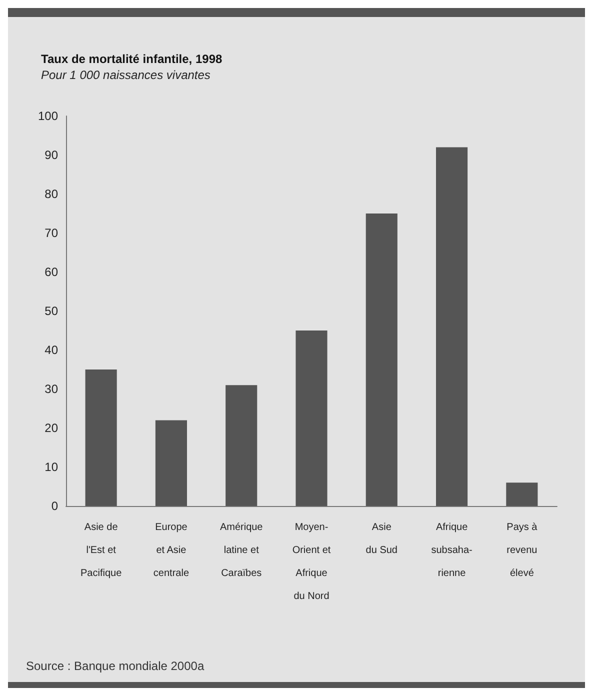 The image size is (593, 696). What do you see at coordinates (48, 116) in the screenshot?
I see `y-tick-label: 100` at bounding box center [48, 116].